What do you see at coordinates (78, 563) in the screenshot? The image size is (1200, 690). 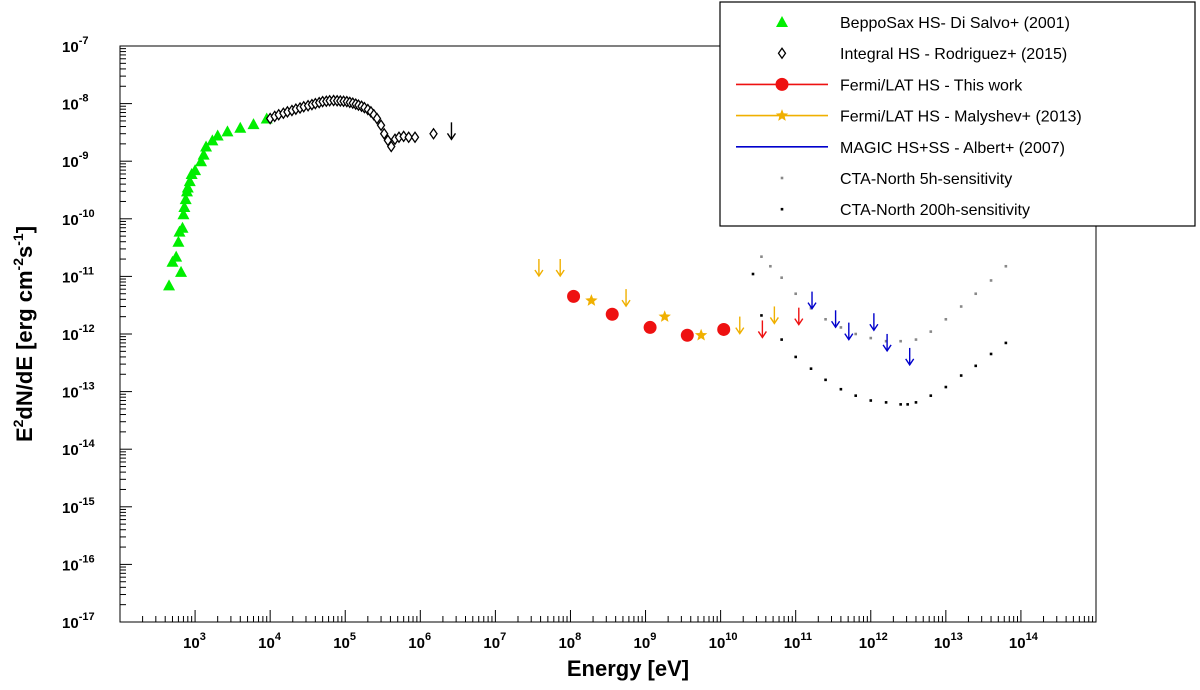 I see `y-tick-label: 10⁻¹⁶` at bounding box center [78, 563].